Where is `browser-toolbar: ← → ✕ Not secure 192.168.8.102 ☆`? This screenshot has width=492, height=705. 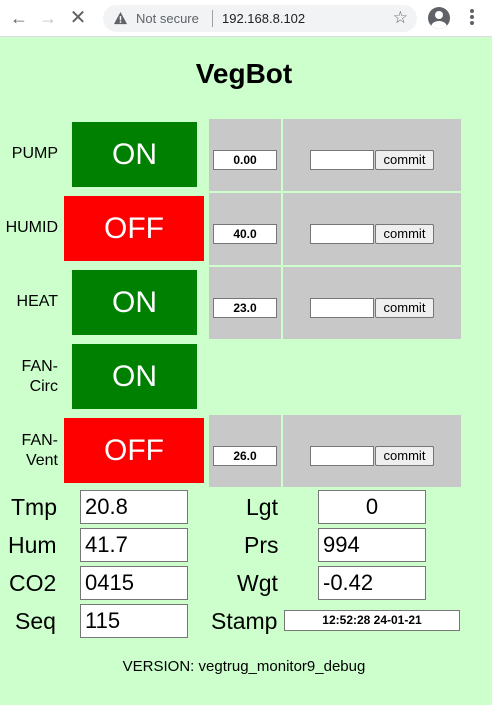
browser-toolbar: ← → ✕ Not secure 192.168.8.102 ☆ is located at coordinates (246, 18).